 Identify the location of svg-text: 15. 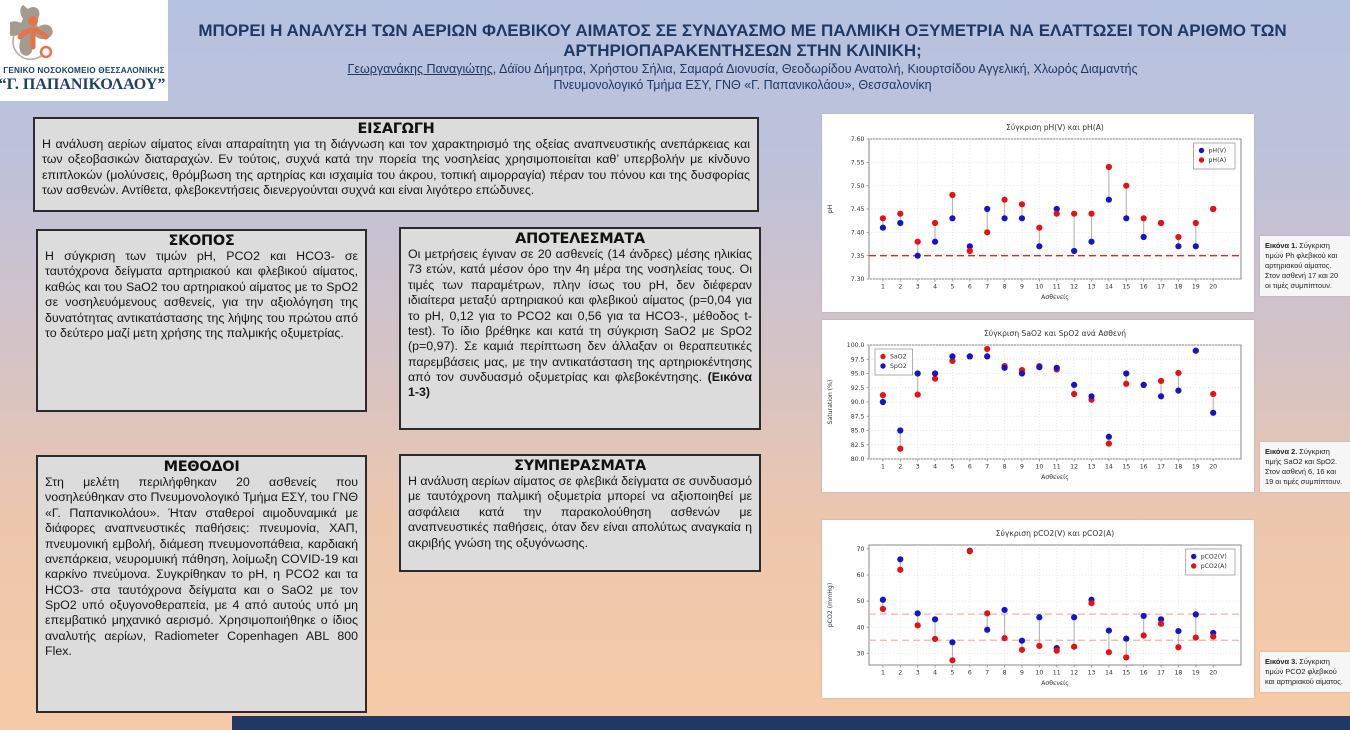
(1126, 467).